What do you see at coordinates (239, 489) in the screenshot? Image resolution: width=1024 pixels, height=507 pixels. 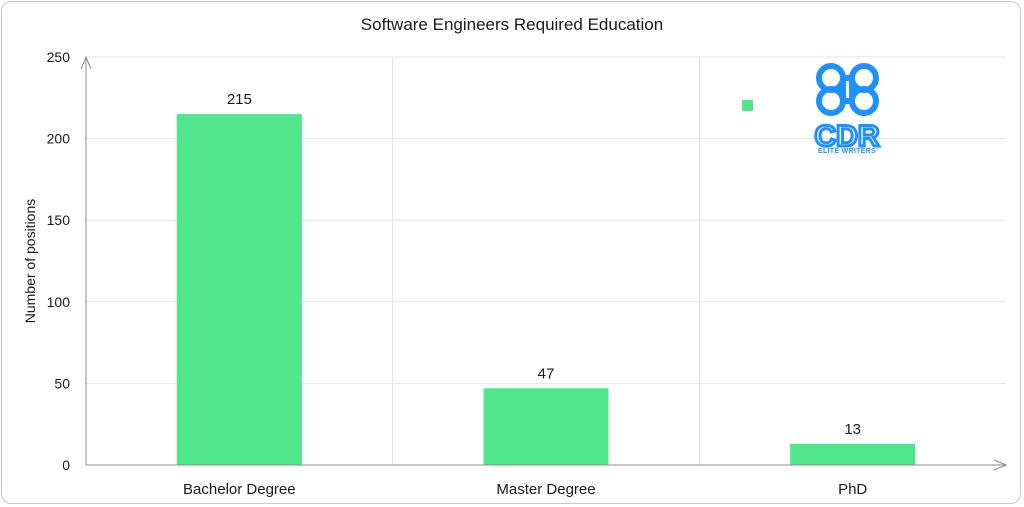 I see `x-tick-label: Bachelor Degree` at bounding box center [239, 489].